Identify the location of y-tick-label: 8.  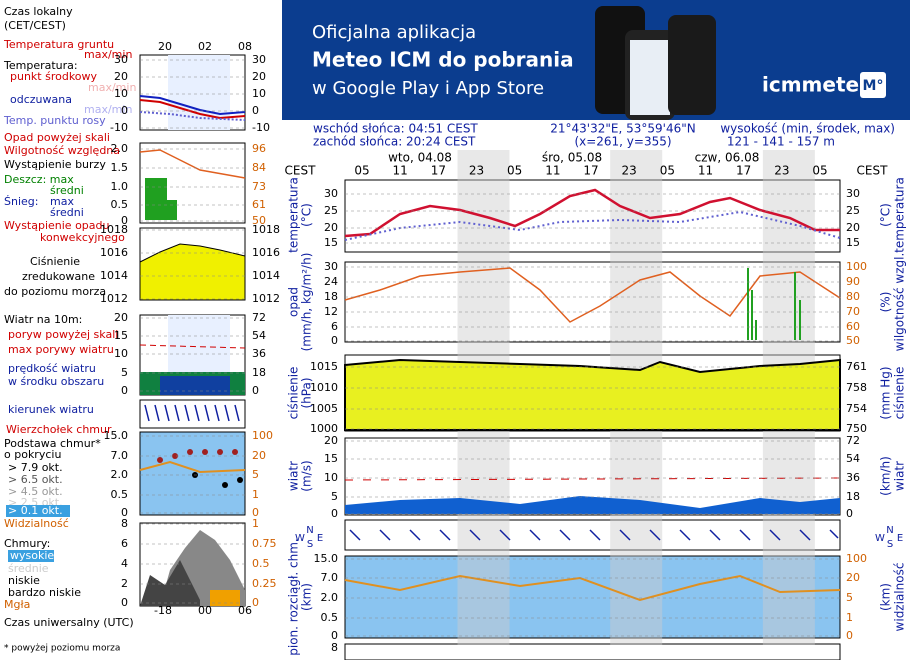
(124, 523).